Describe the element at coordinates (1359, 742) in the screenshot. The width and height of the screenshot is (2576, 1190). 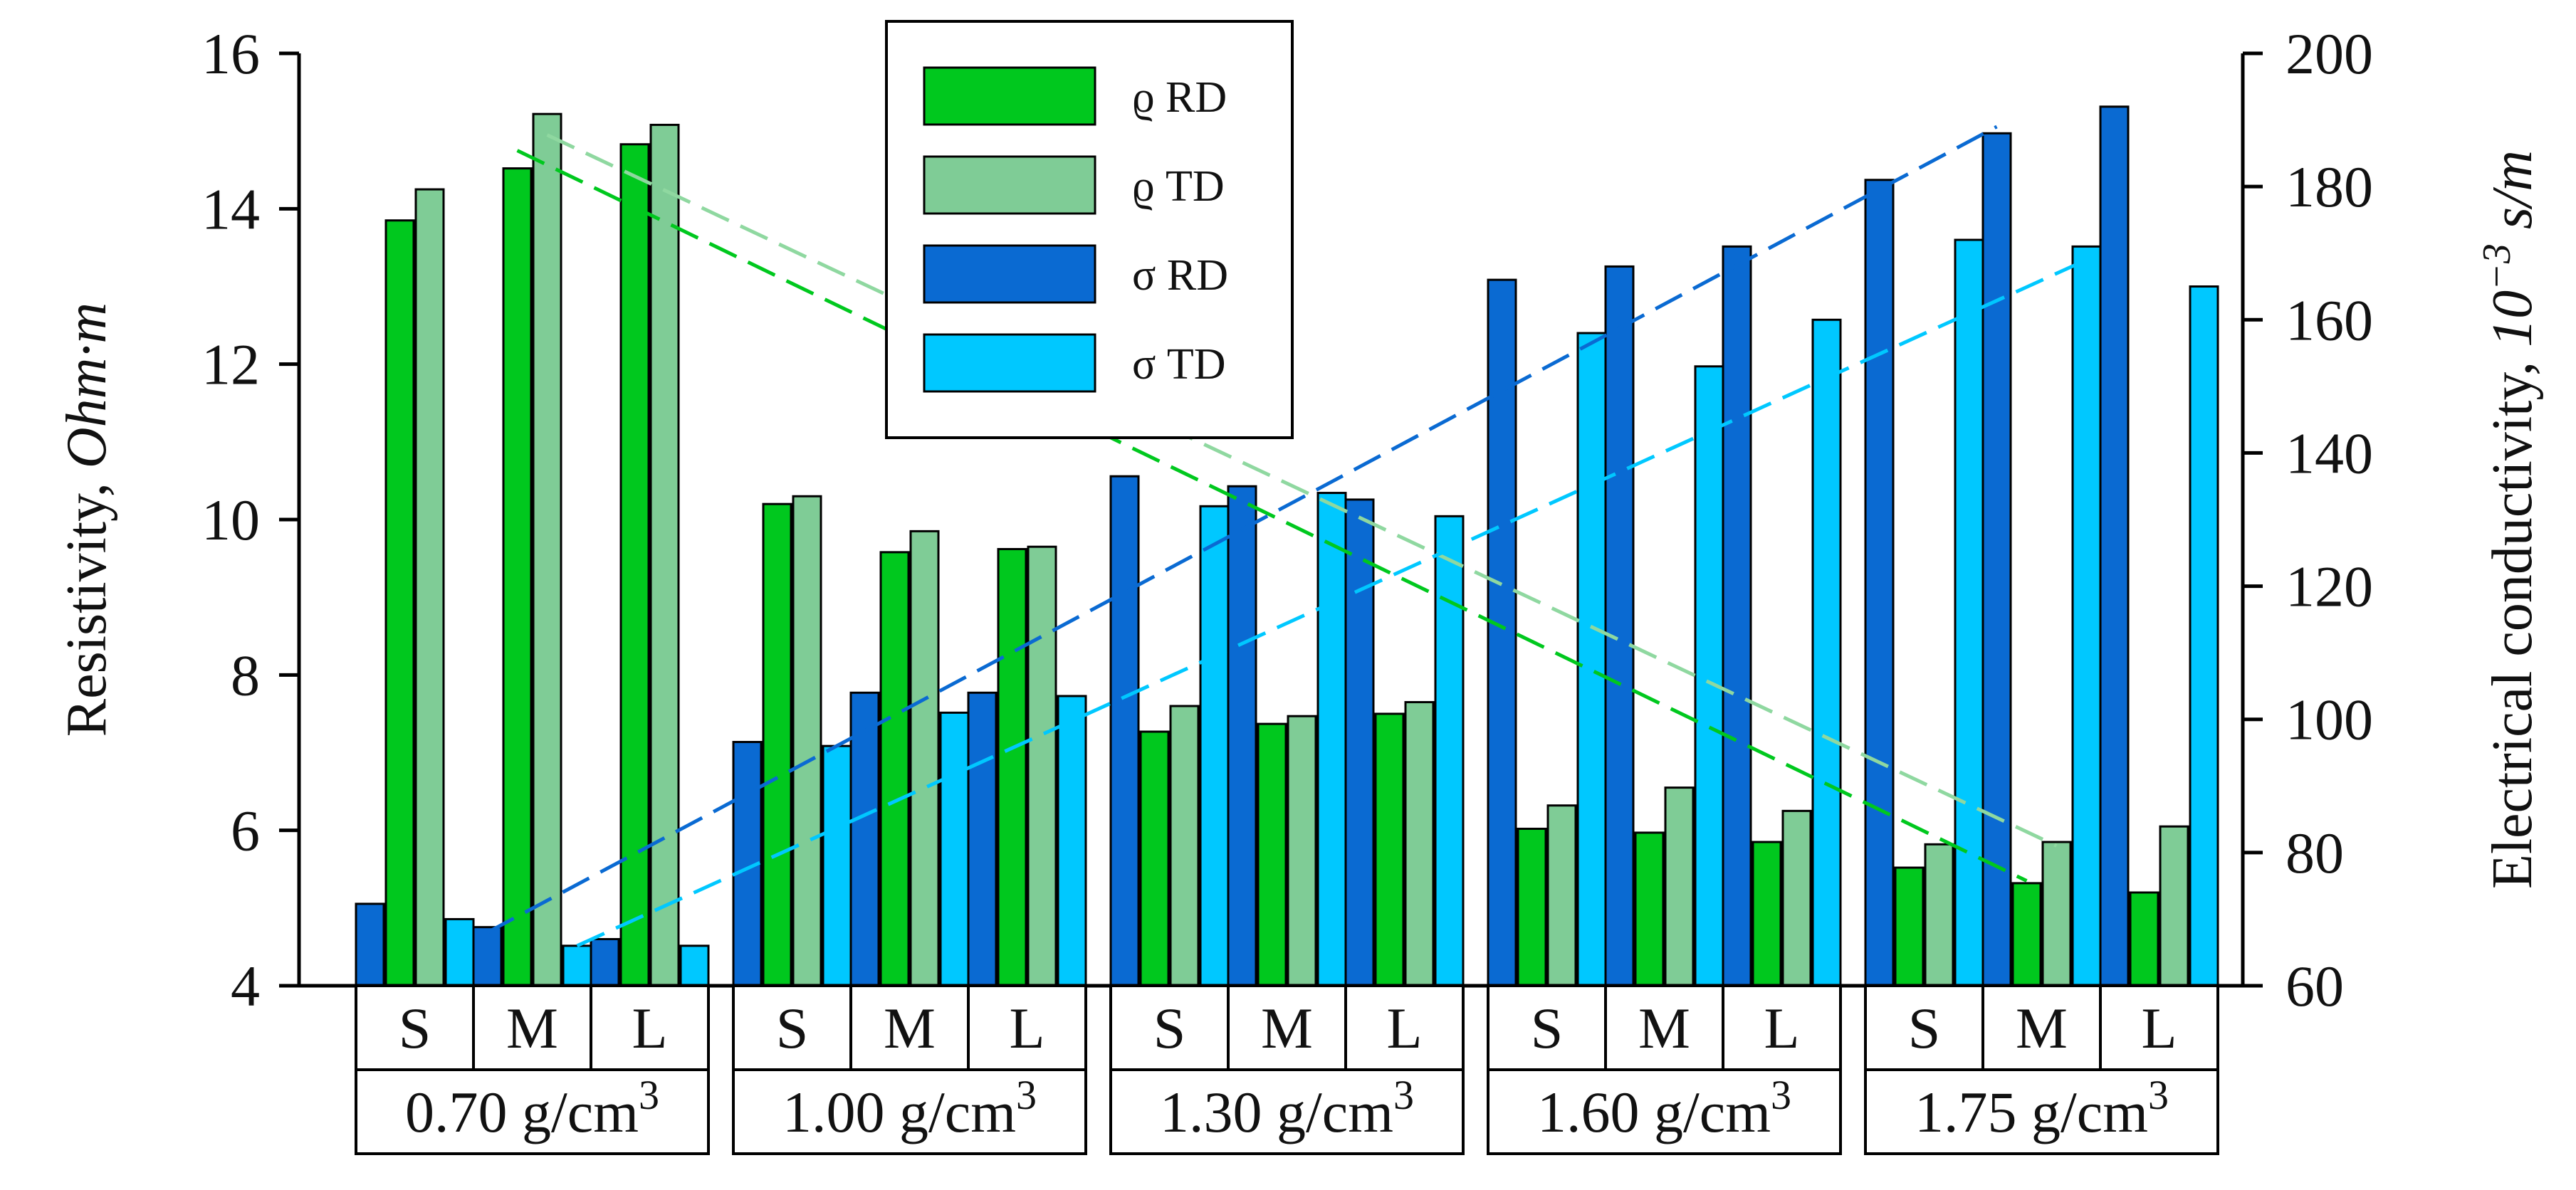
I see `bar-sigma-rd-g2-L` at that location.